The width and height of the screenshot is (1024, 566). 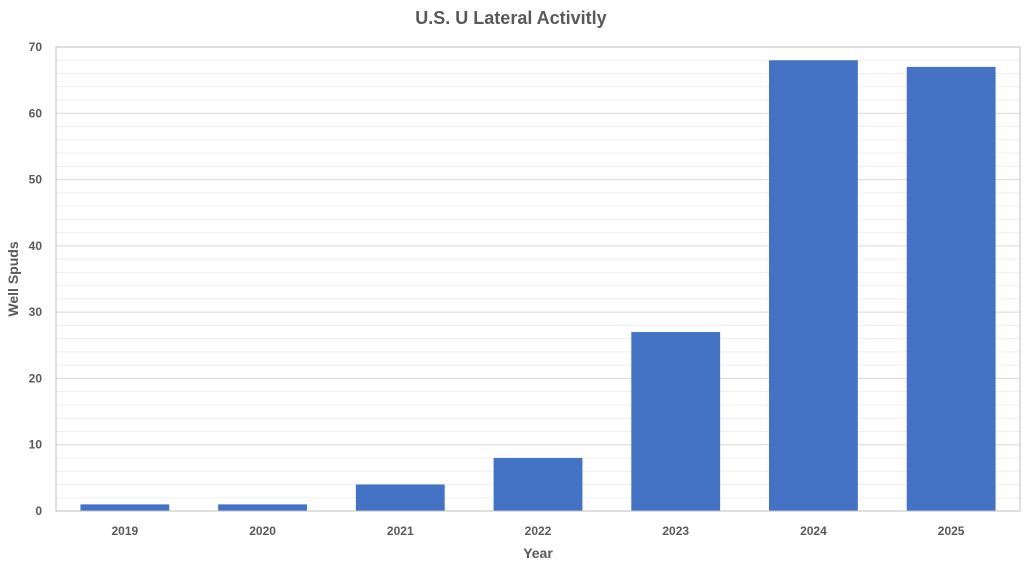 What do you see at coordinates (538, 484) in the screenshot?
I see `bar-2022` at bounding box center [538, 484].